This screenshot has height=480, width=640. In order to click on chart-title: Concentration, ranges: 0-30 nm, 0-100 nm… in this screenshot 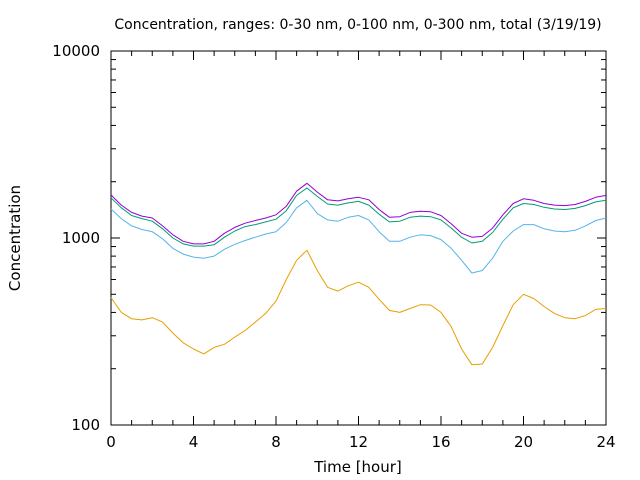, I will do `click(357, 25)`.